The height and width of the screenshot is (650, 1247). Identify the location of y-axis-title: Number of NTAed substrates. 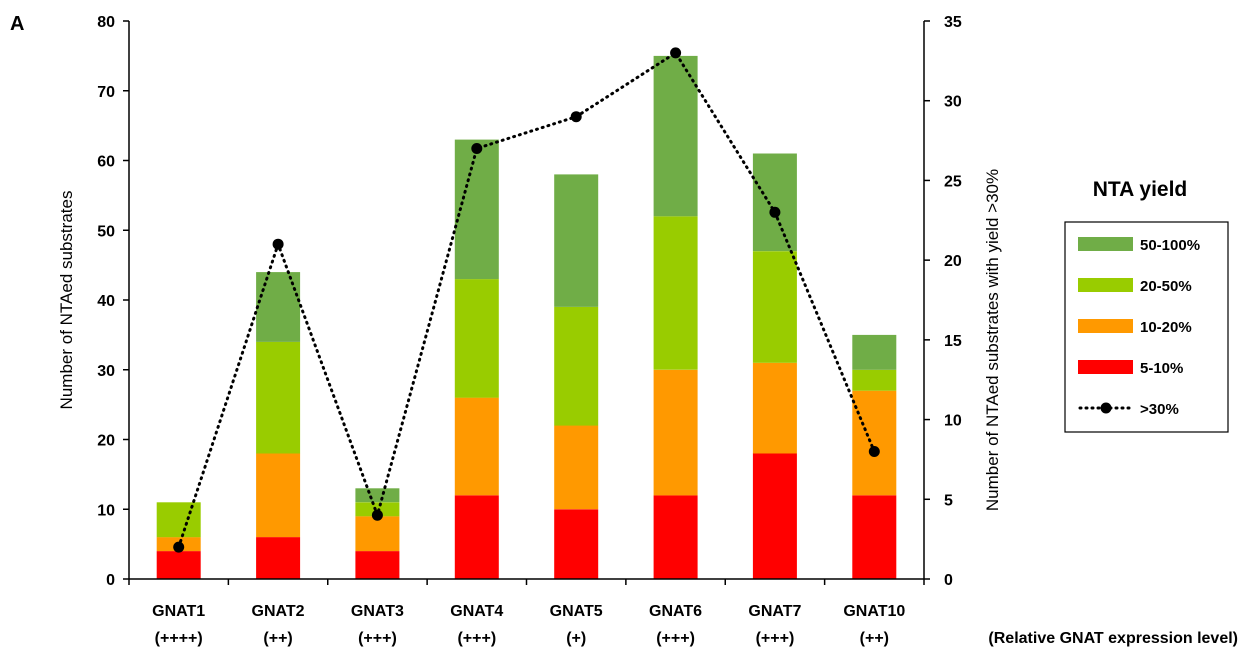
(66, 300).